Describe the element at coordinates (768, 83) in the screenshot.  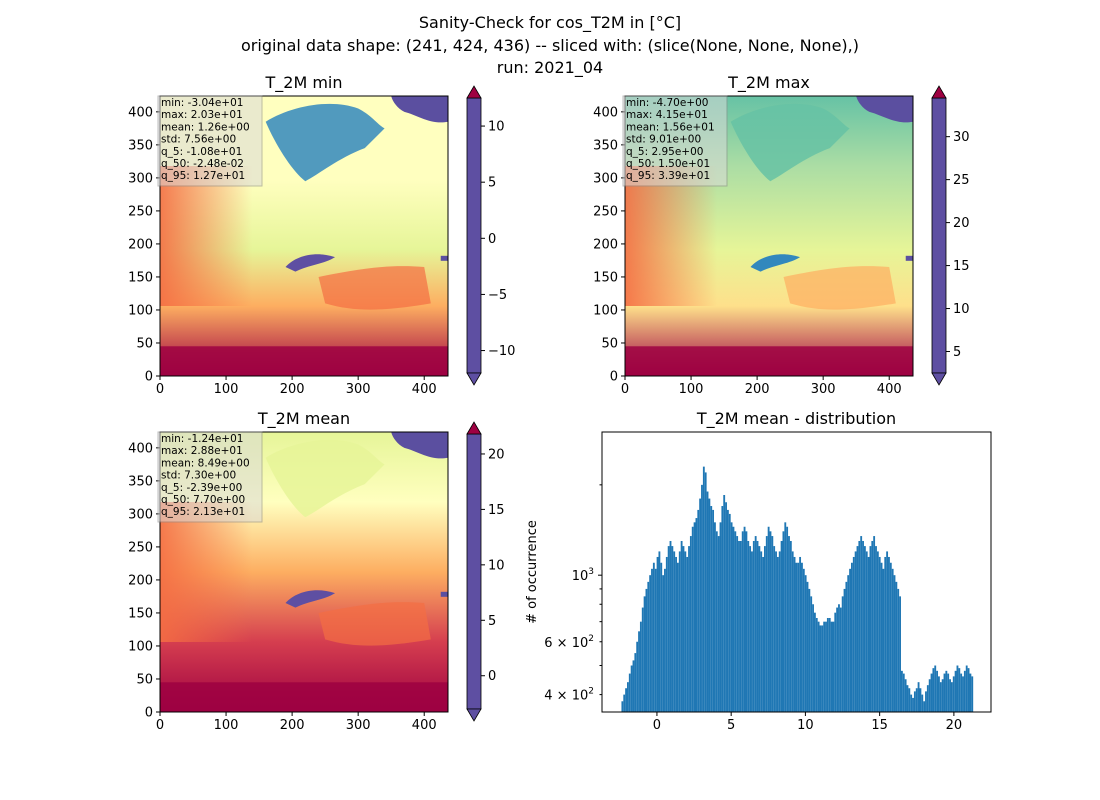
I see `panel-title: T_2M max` at that location.